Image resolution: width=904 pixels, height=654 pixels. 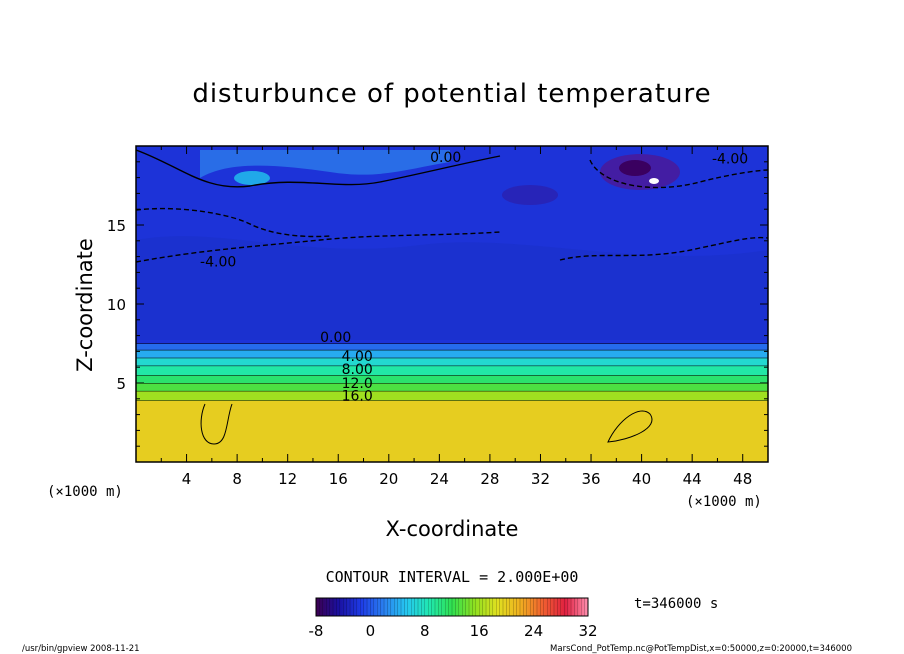 I want to click on x-tick-label: 12, so click(x=287, y=479).